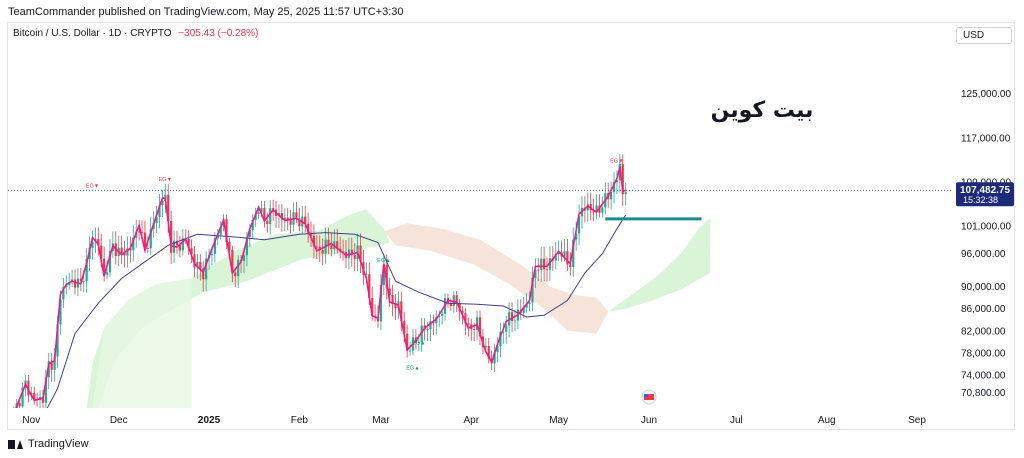  Describe the element at coordinates (983, 331) in the screenshot. I see `y-tick-label-7: 82,000.00` at that location.